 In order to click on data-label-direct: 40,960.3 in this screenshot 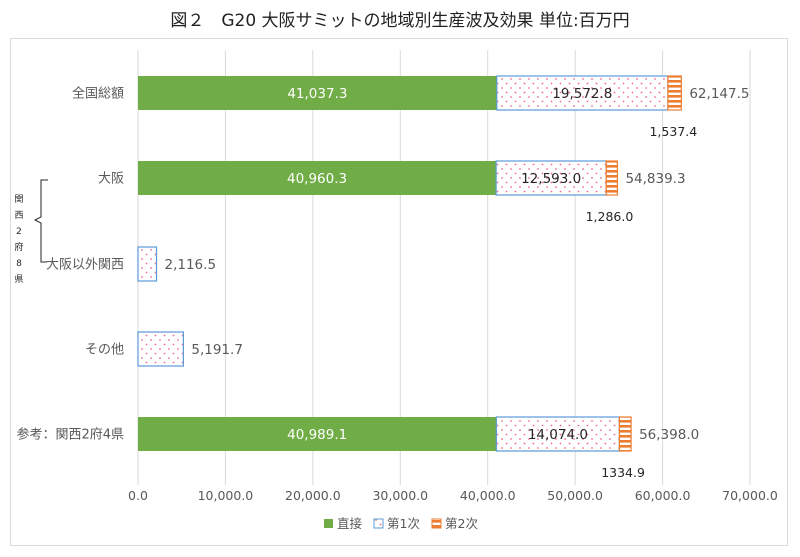, I will do `click(317, 179)`.